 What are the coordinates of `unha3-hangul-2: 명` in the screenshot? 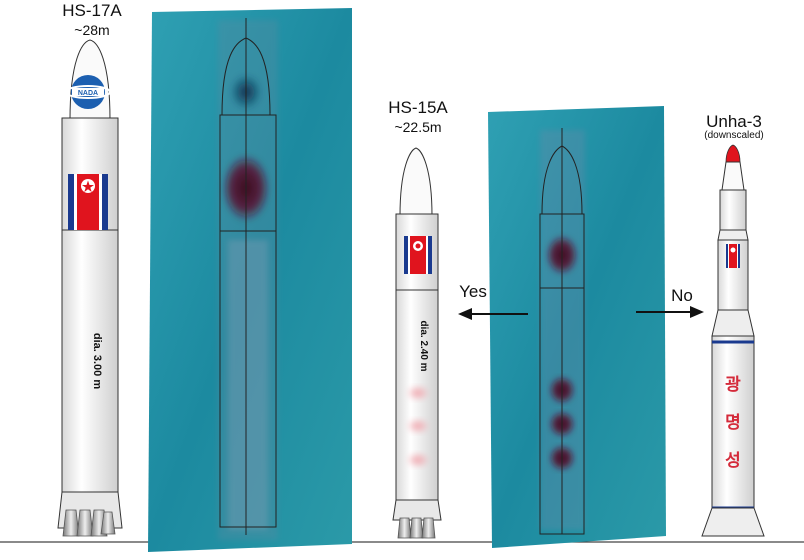 It's located at (733, 423).